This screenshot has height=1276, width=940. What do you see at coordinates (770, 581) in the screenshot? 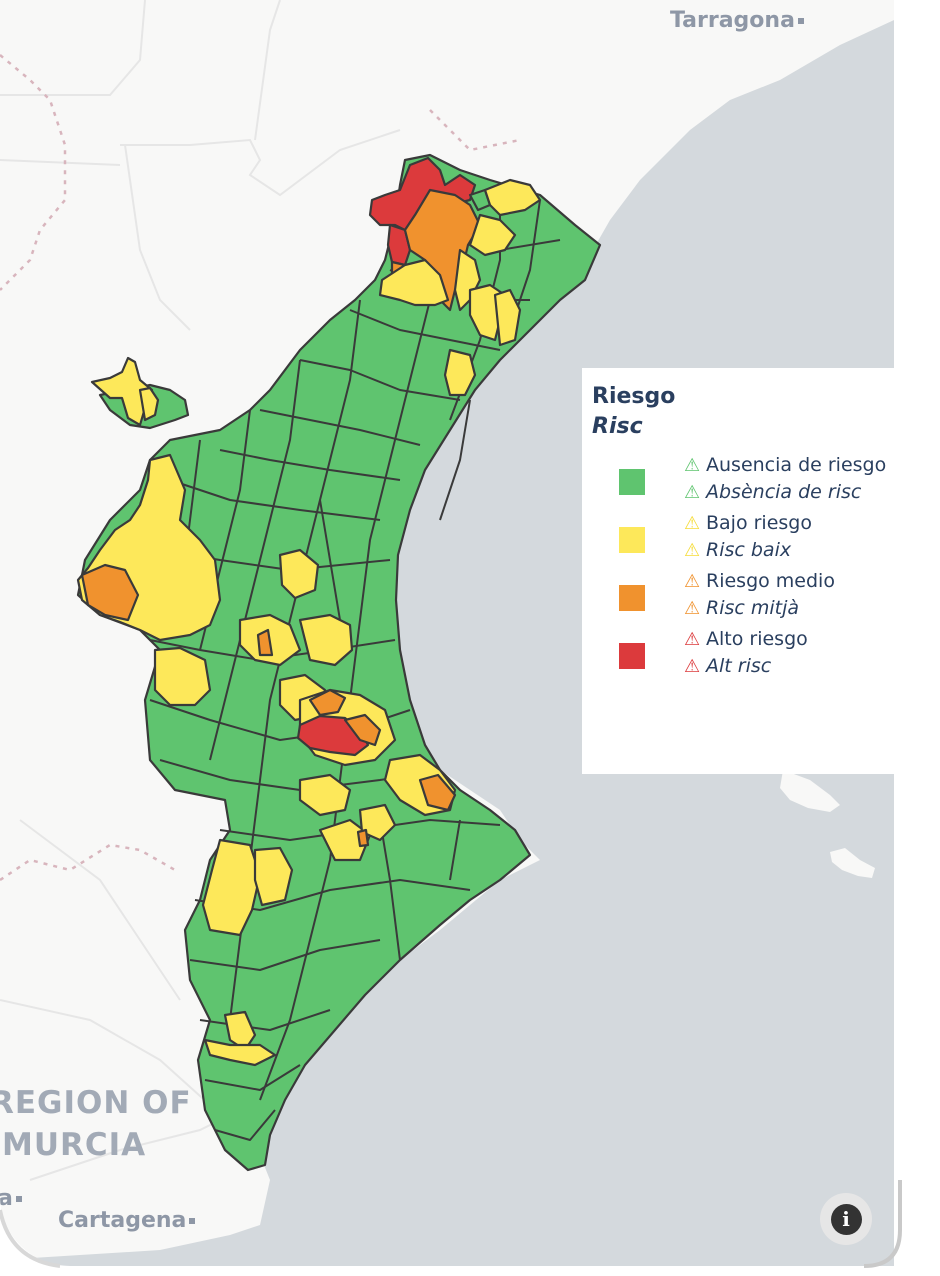
I see `label-es: Riesgo medio` at bounding box center [770, 581].